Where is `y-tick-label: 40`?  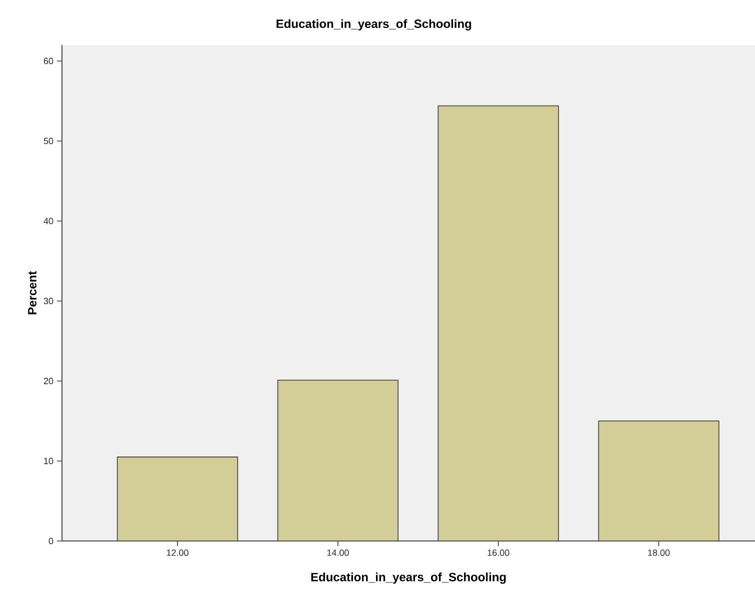
y-tick-label: 40 is located at coordinates (49, 221).